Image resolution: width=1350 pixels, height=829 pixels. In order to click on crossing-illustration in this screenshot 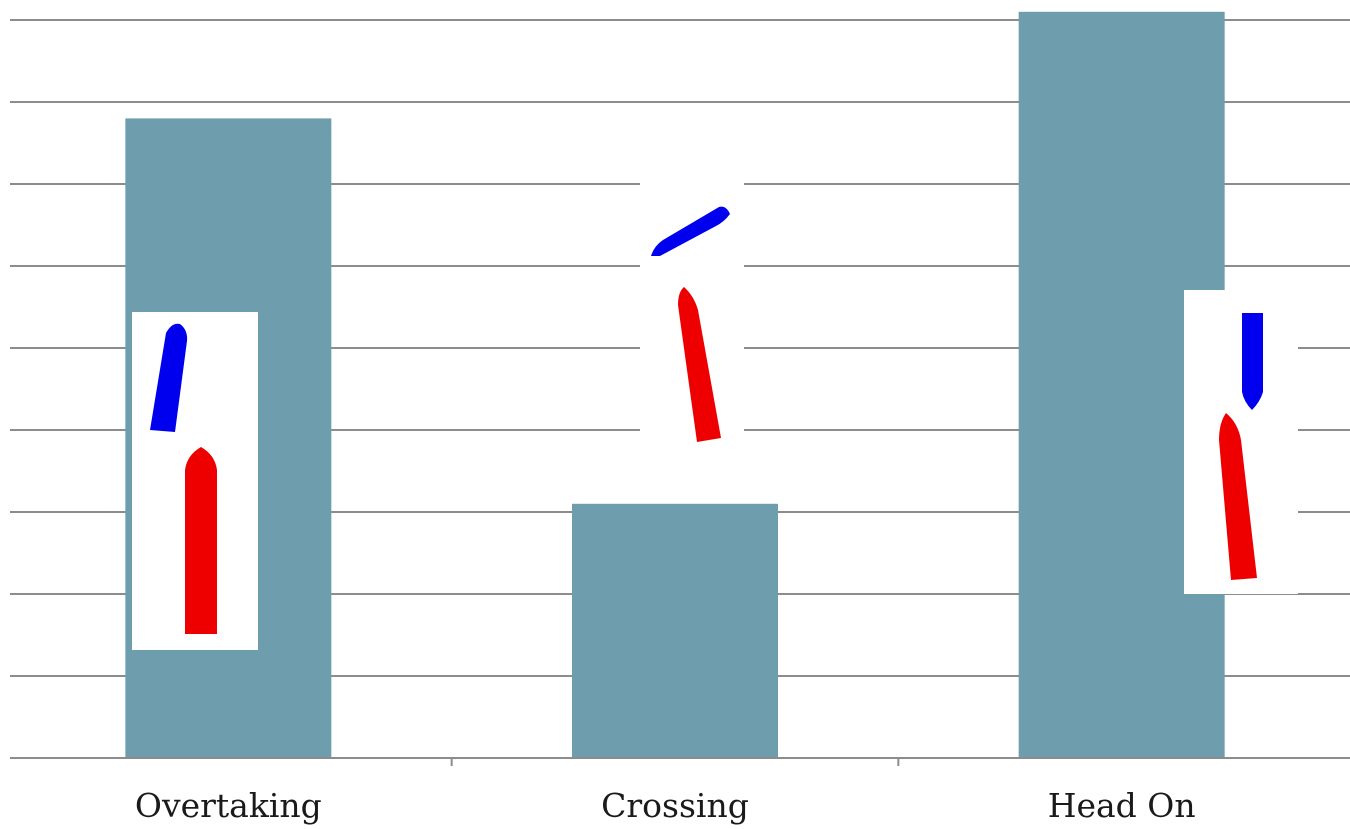, I will do `click(692, 318)`.